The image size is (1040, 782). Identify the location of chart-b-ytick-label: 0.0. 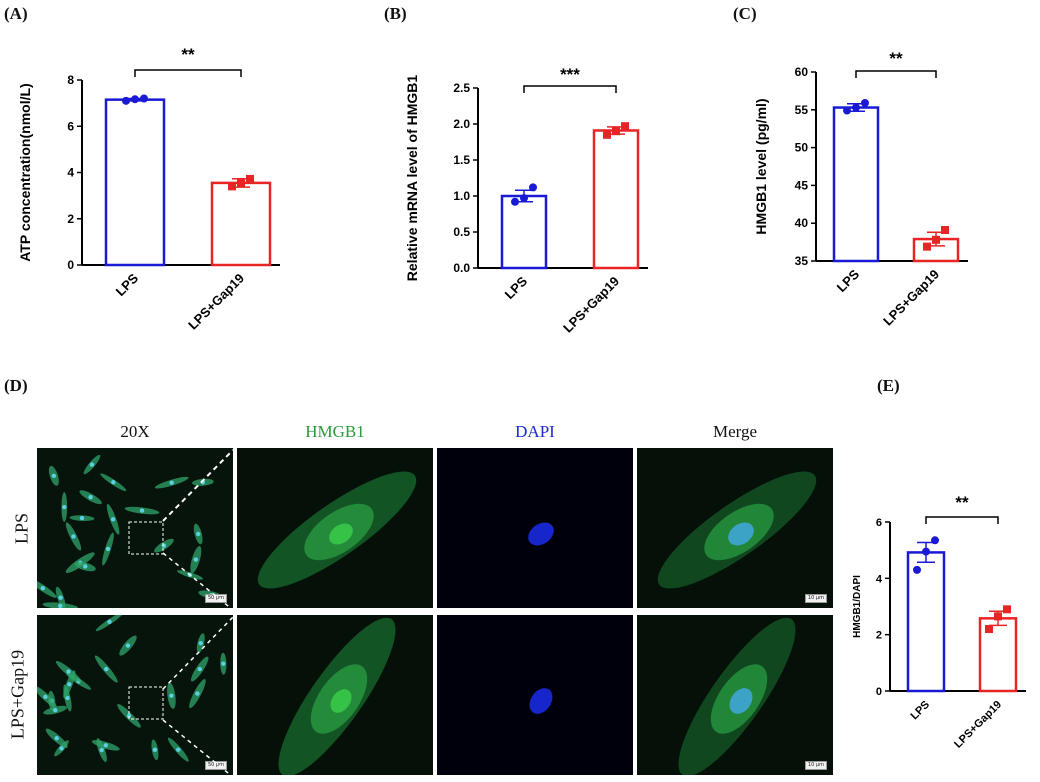
(461, 268).